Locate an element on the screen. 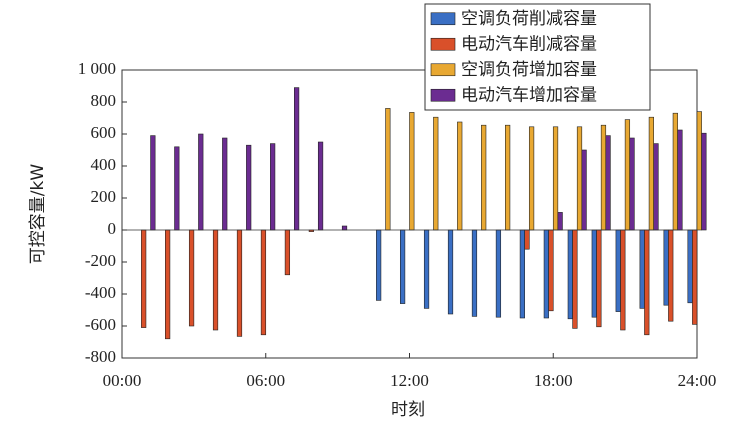 The image size is (750, 428). legend-box is located at coordinates (537, 57).